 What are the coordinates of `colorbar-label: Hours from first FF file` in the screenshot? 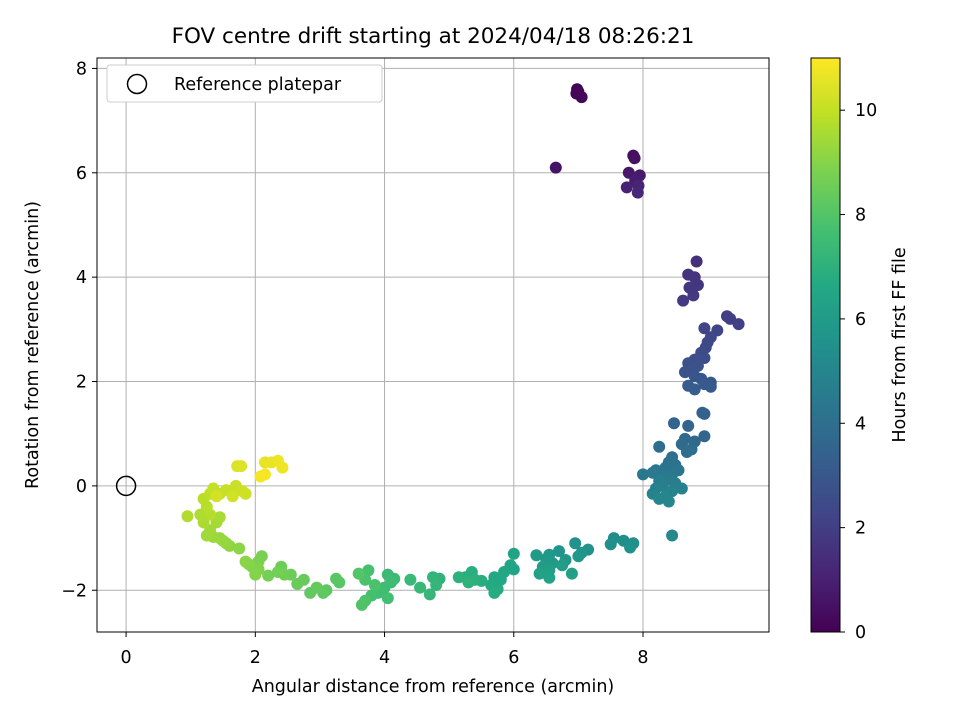 It's located at (900, 344).